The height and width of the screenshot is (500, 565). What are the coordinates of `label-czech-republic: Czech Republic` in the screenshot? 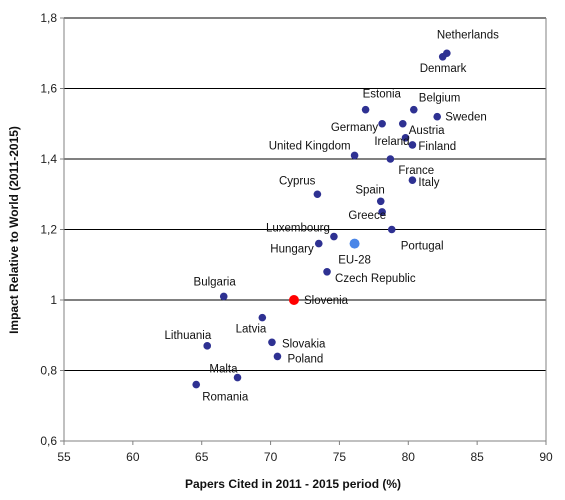 It's located at (375, 279).